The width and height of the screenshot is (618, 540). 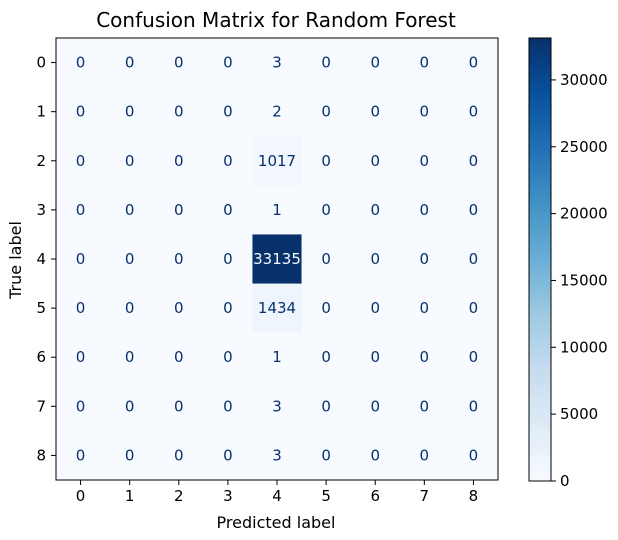 What do you see at coordinates (41, 406) in the screenshot?
I see `y-tick-label-7: 7` at bounding box center [41, 406].